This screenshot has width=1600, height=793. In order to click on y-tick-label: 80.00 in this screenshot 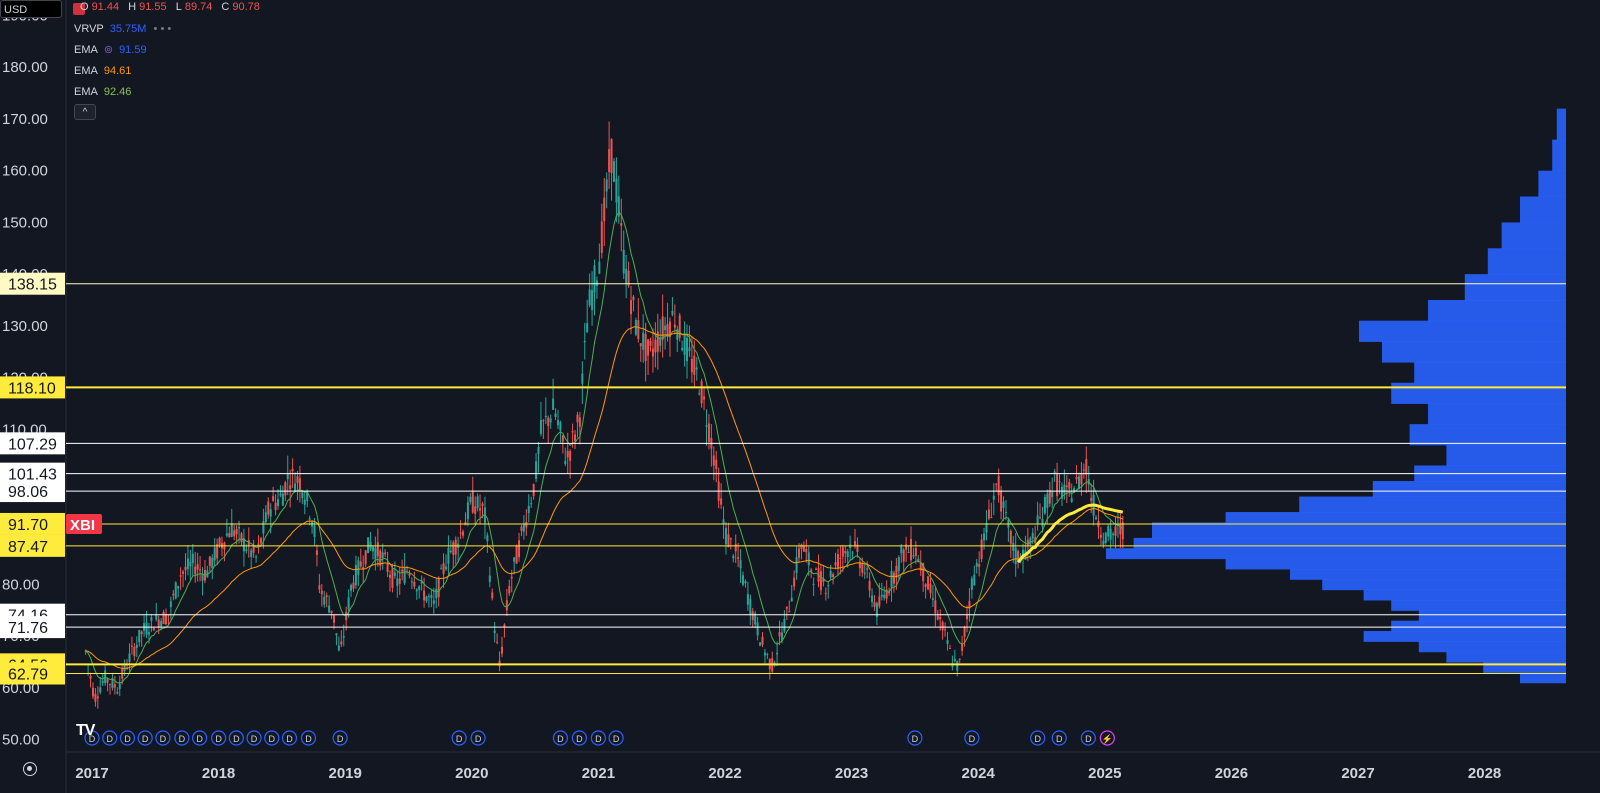, I will do `click(21, 584)`.